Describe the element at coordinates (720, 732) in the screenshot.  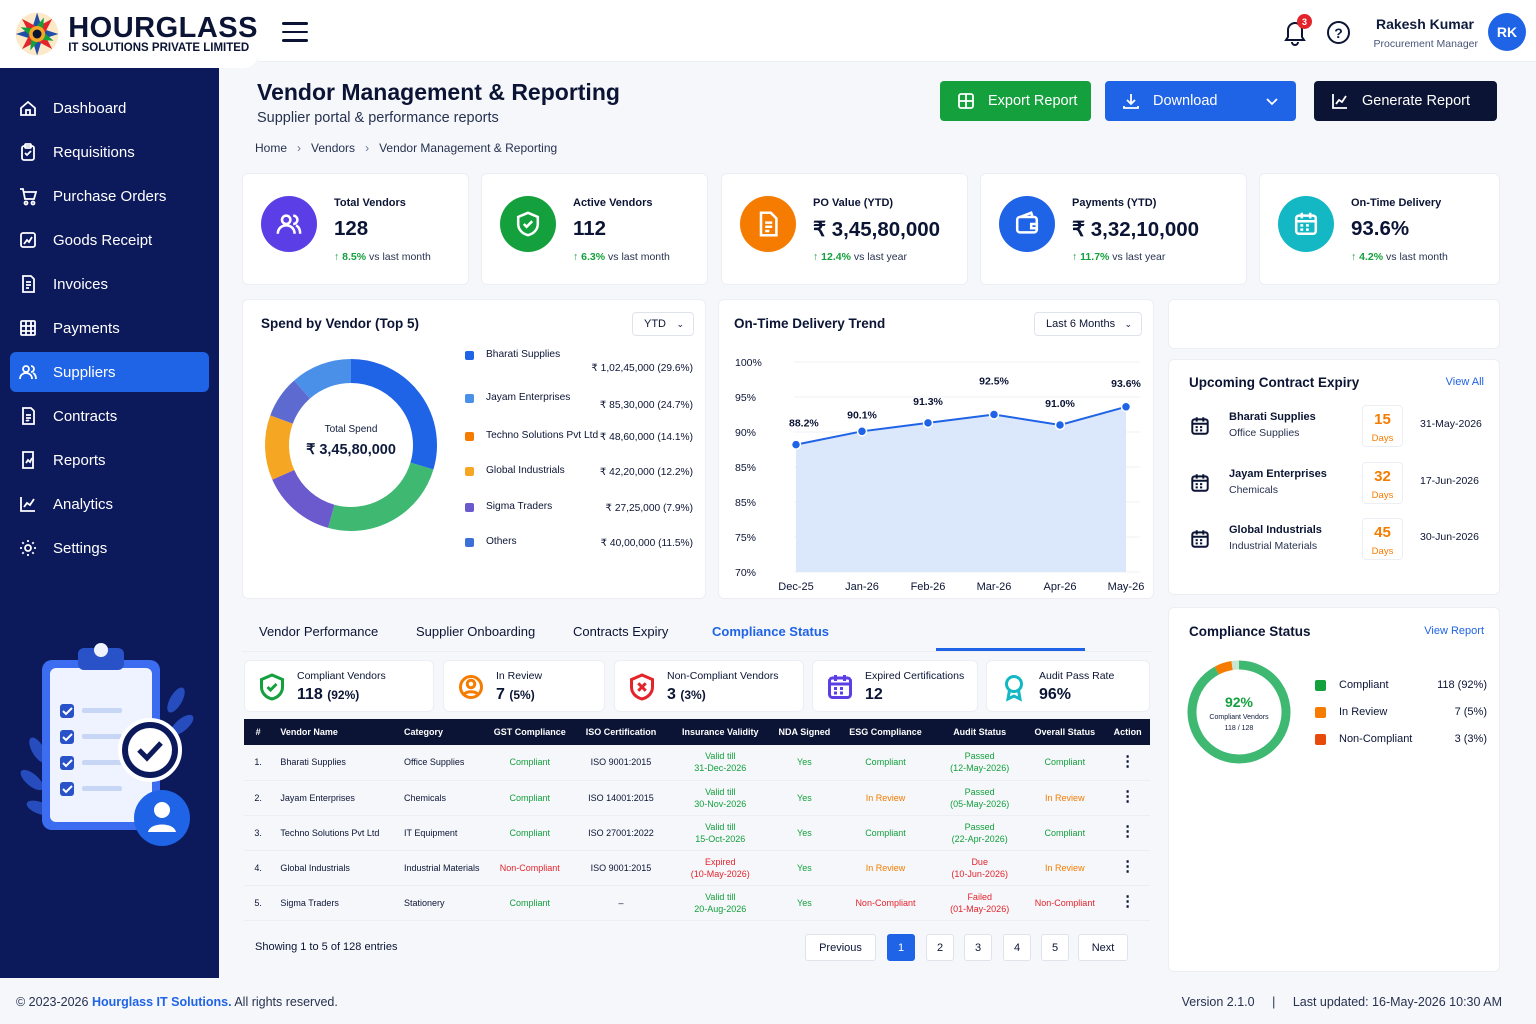
I see `column-header: Insurance Validity` at that location.